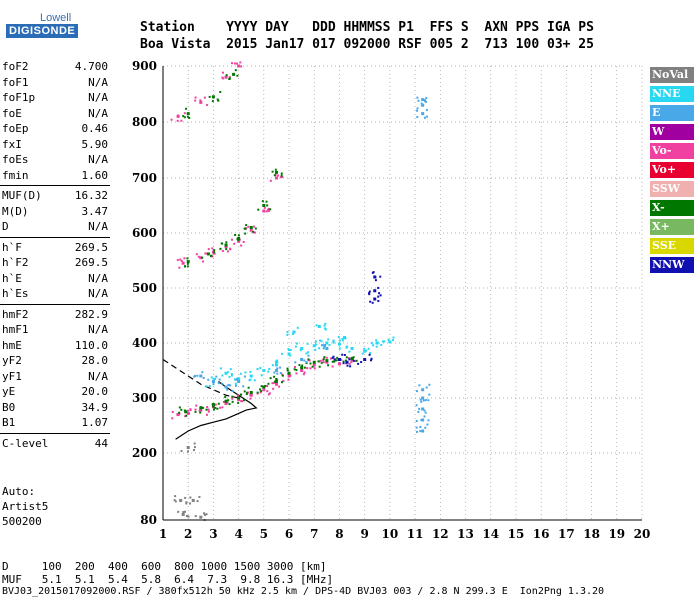 This screenshot has height=600, width=700. Describe the element at coordinates (415, 534) in the screenshot. I see `x-tick-label: 11` at that location.